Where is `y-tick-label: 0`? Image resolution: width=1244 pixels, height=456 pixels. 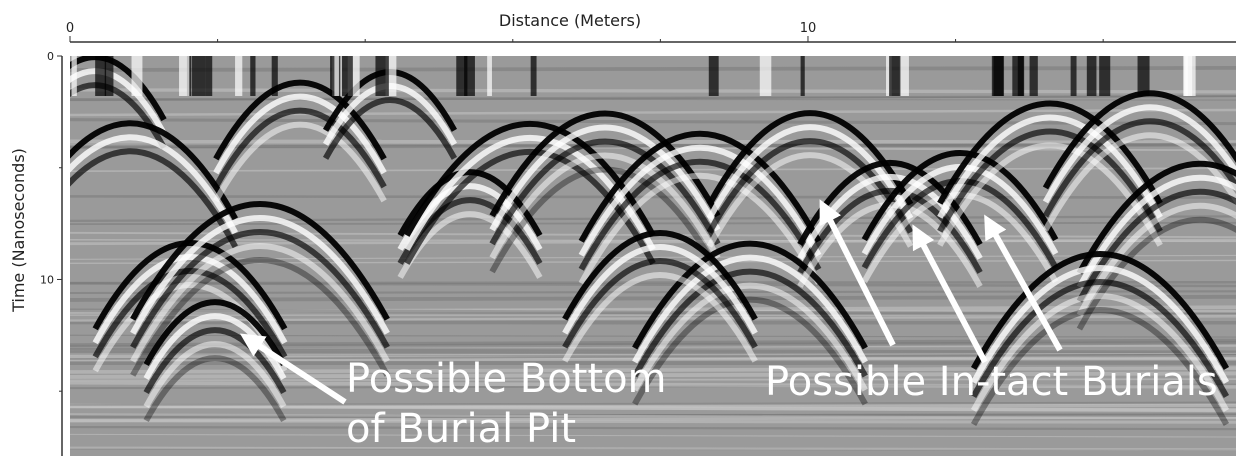 y-tick-label: 0 is located at coordinates (50, 56).